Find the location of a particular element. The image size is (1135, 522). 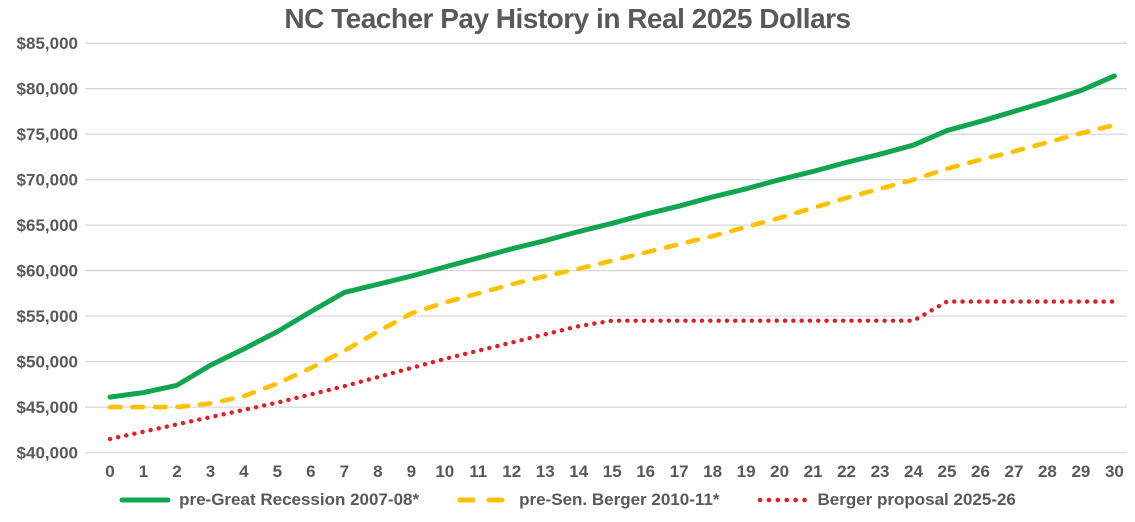

y-tick-label: $70,000 is located at coordinates (47, 180).